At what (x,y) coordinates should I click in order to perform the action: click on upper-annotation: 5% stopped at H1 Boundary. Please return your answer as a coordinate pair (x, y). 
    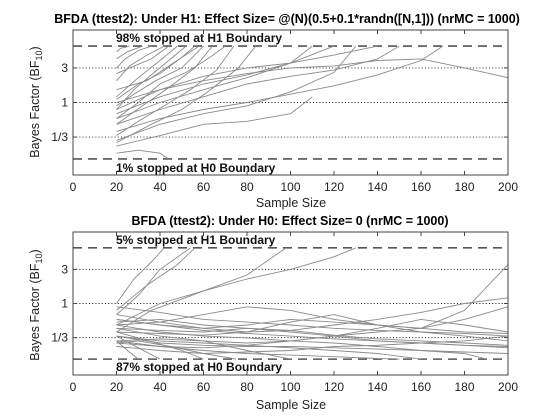
    Looking at the image, I should click on (196, 240).